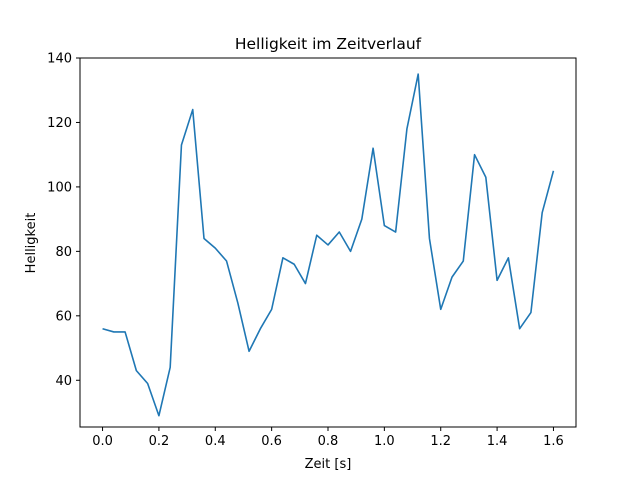  What do you see at coordinates (553, 441) in the screenshot?
I see `x-tick-label: 1.6` at bounding box center [553, 441].